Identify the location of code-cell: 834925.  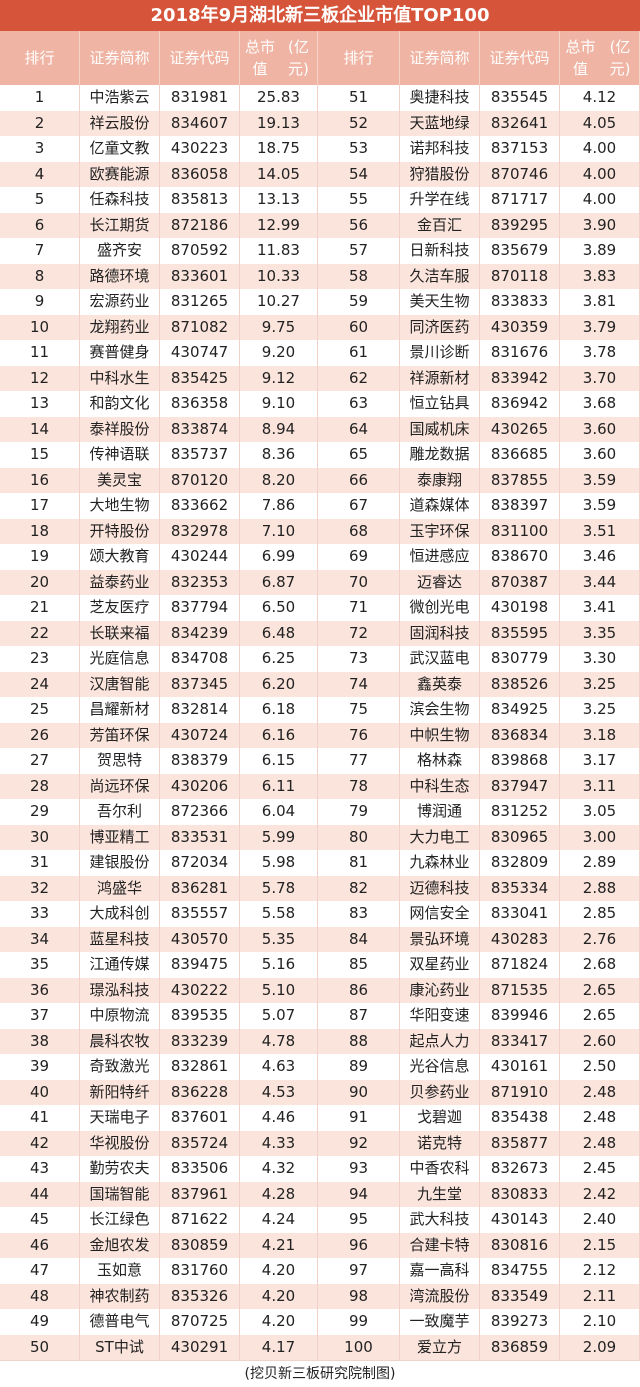
(520, 710).